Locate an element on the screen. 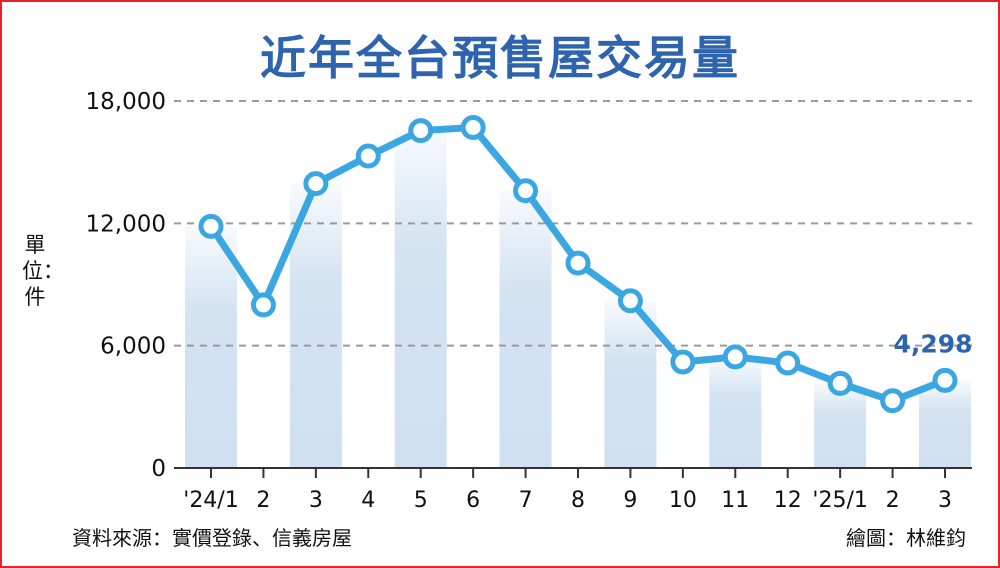 The image size is (1000, 568). source-note: 資料來源：實價登錄、信義房屋 is located at coordinates (212, 538).